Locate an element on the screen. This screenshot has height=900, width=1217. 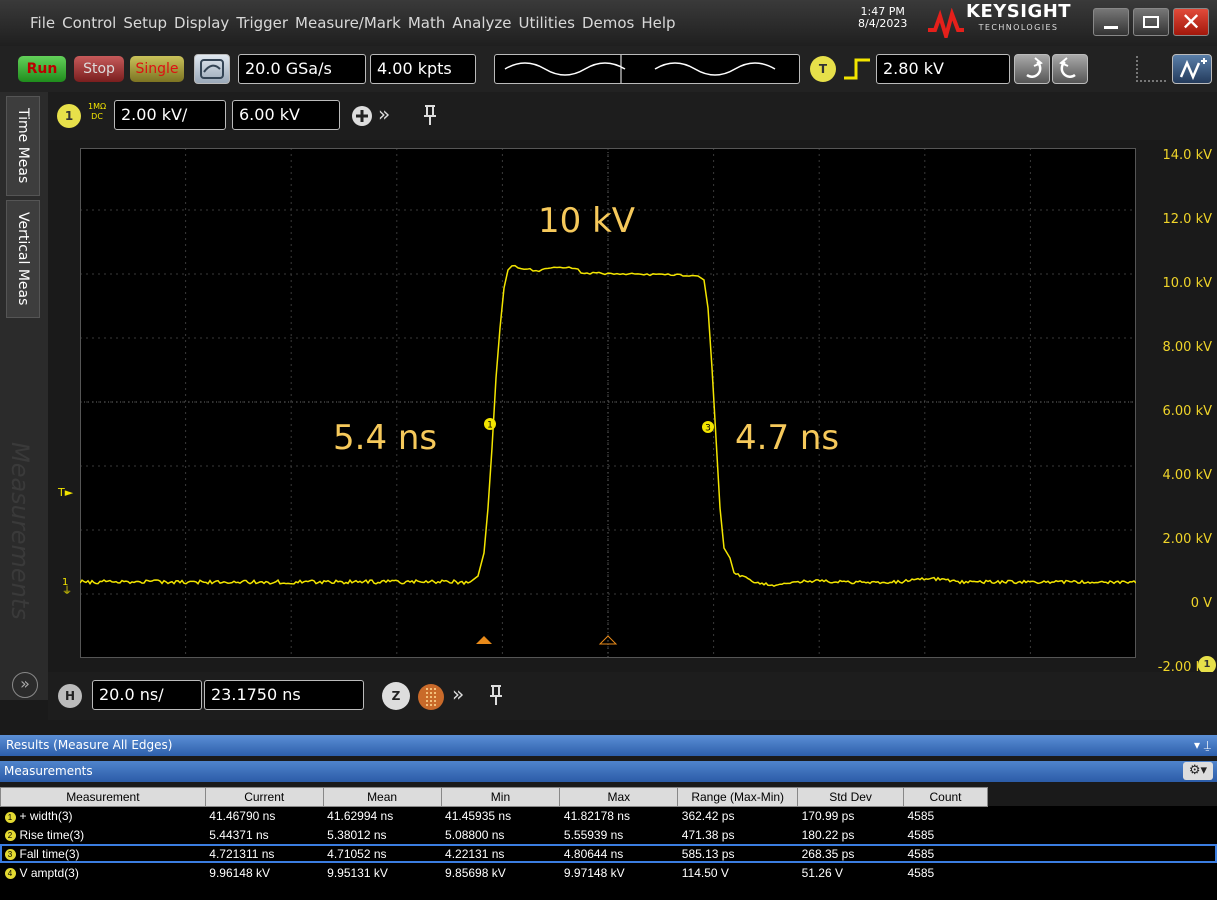
add-channel-icon is located at coordinates (362, 116).